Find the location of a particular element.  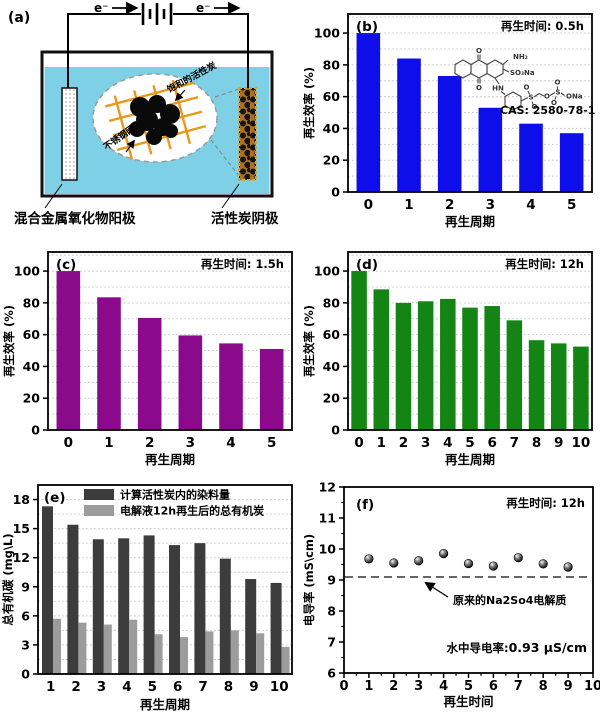

plot-frame is located at coordinates (468, 580).